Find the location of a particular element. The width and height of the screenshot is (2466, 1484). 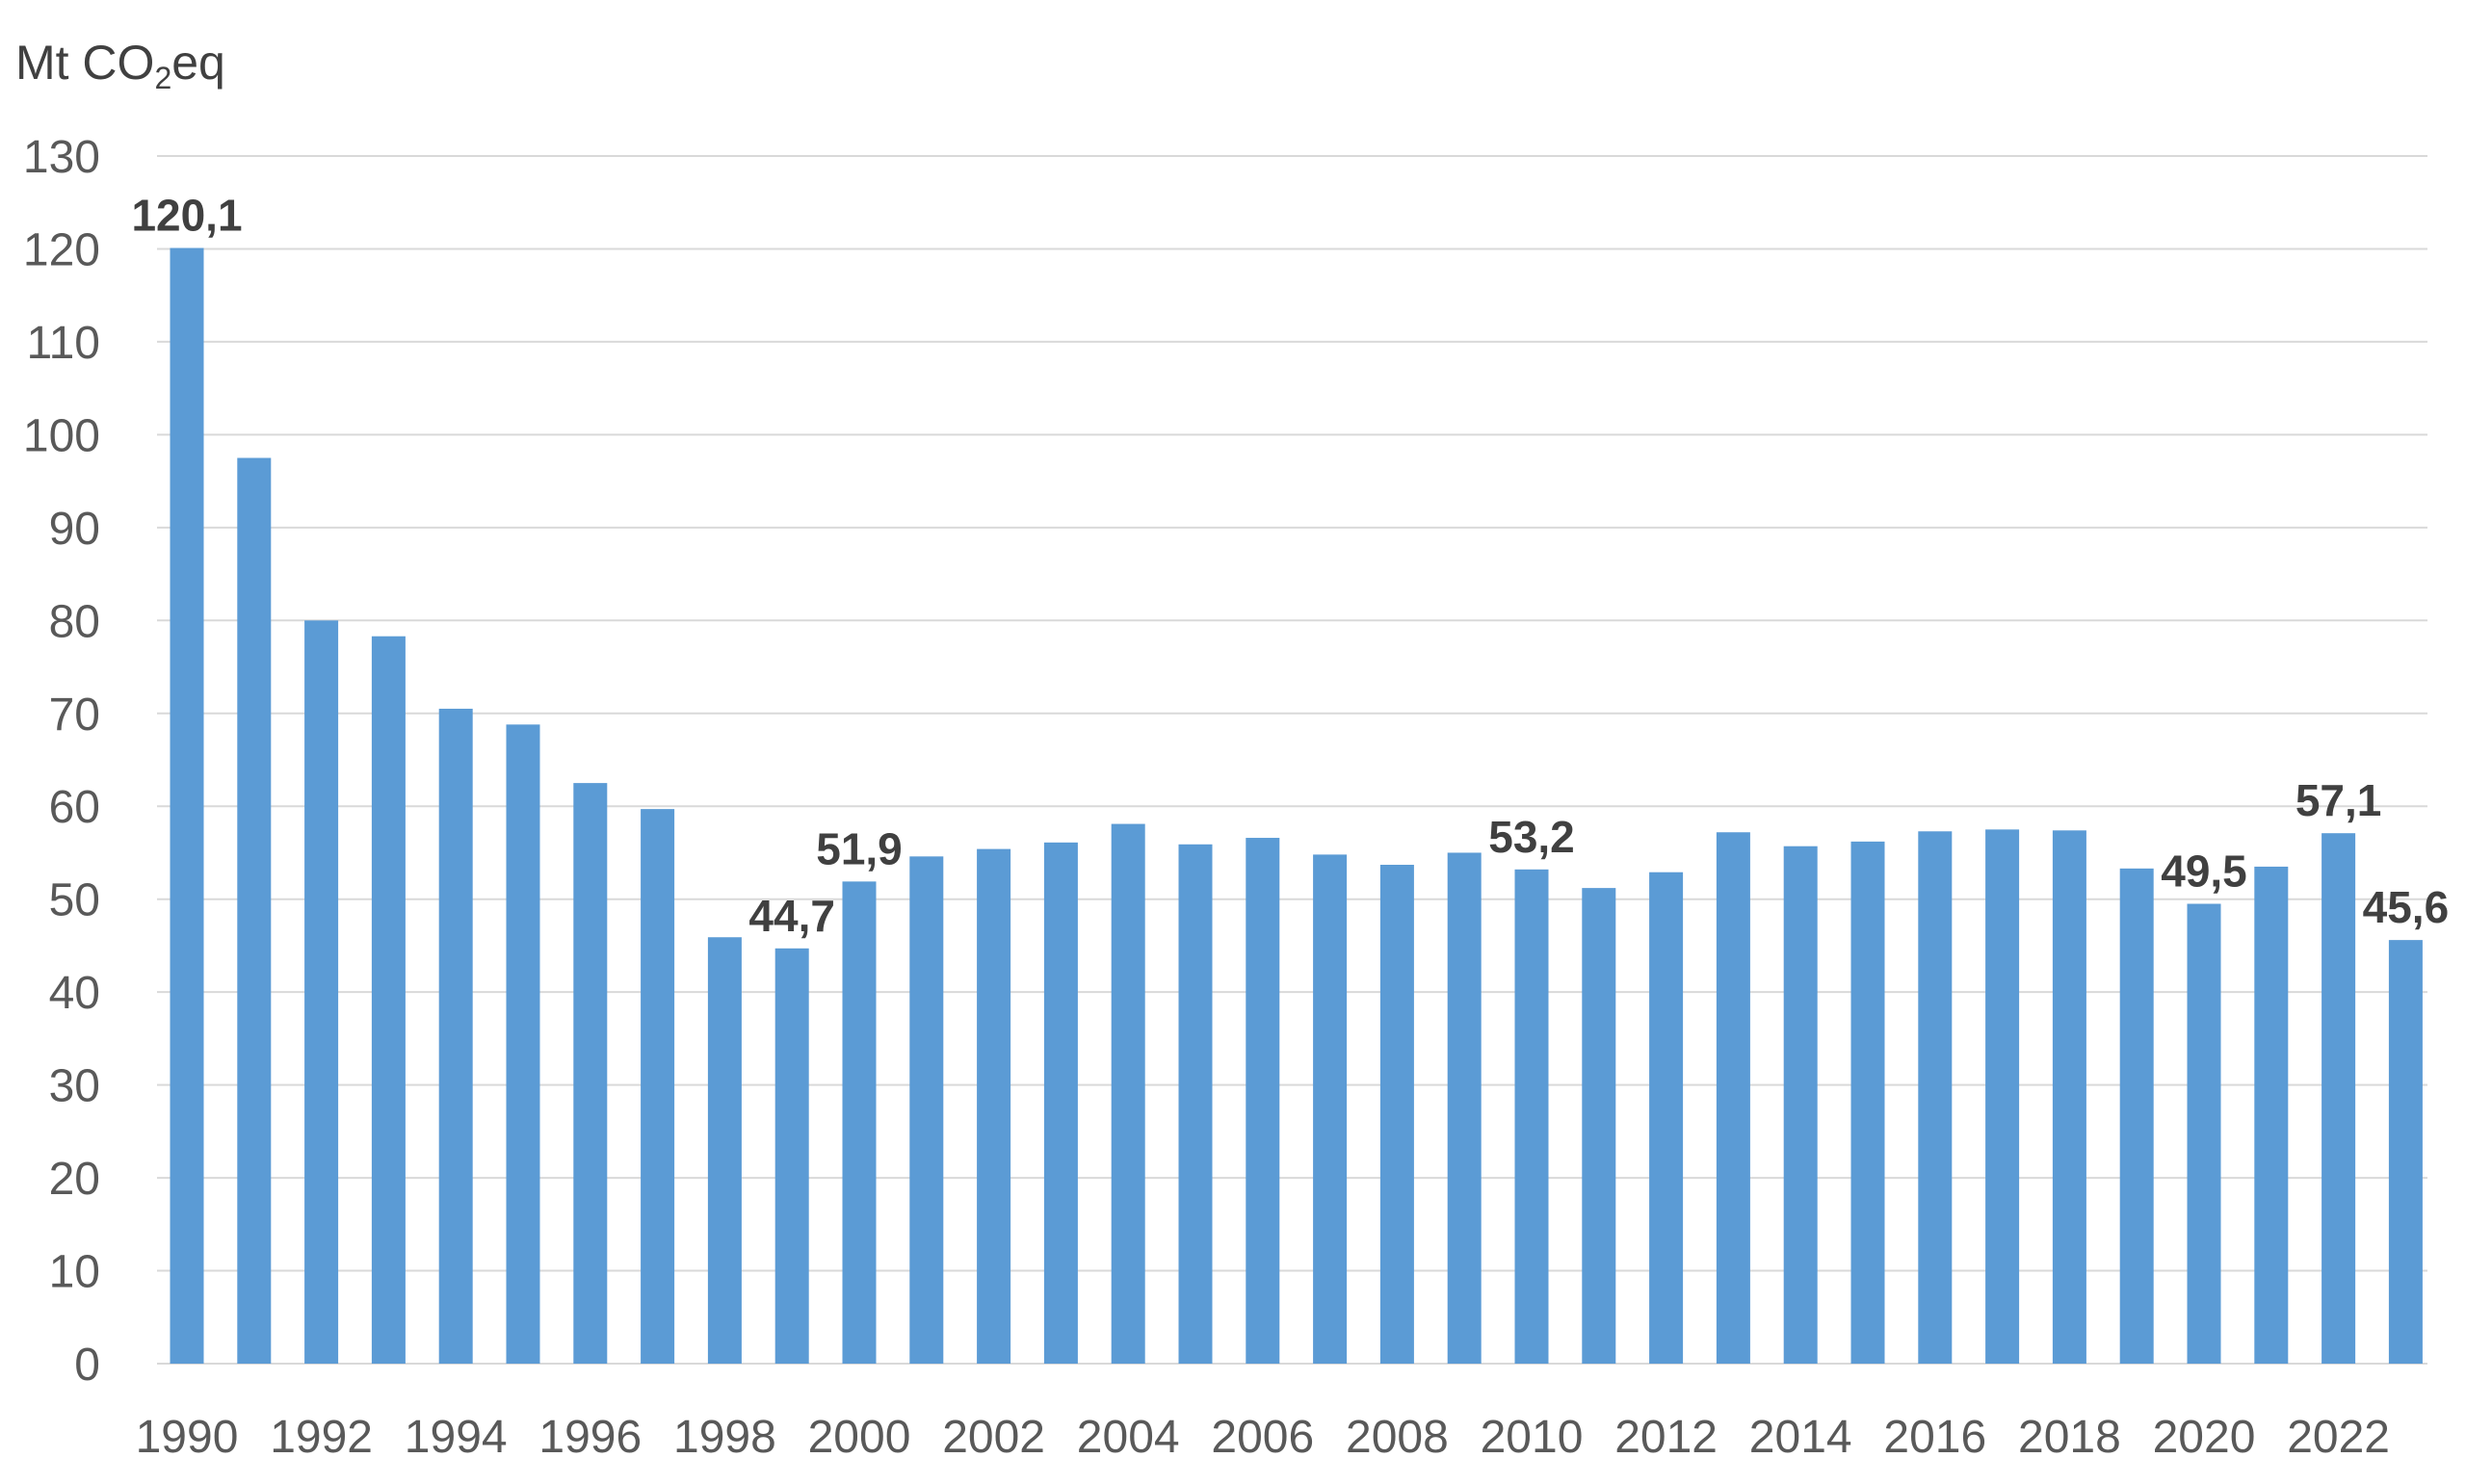

bar-1997 is located at coordinates (658, 1086).